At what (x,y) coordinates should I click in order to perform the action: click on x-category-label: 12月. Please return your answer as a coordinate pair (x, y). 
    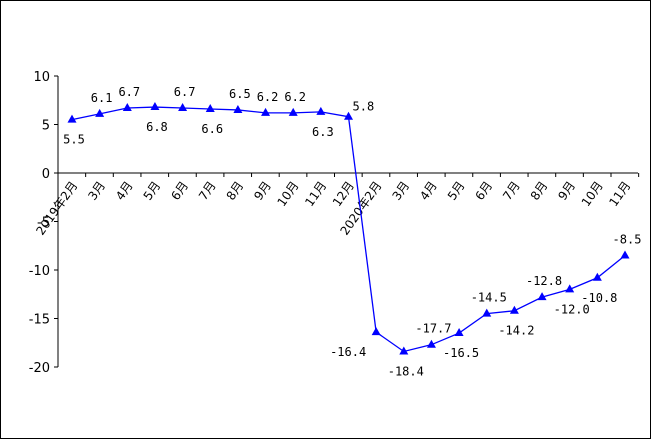
    Looking at the image, I should click on (343, 194).